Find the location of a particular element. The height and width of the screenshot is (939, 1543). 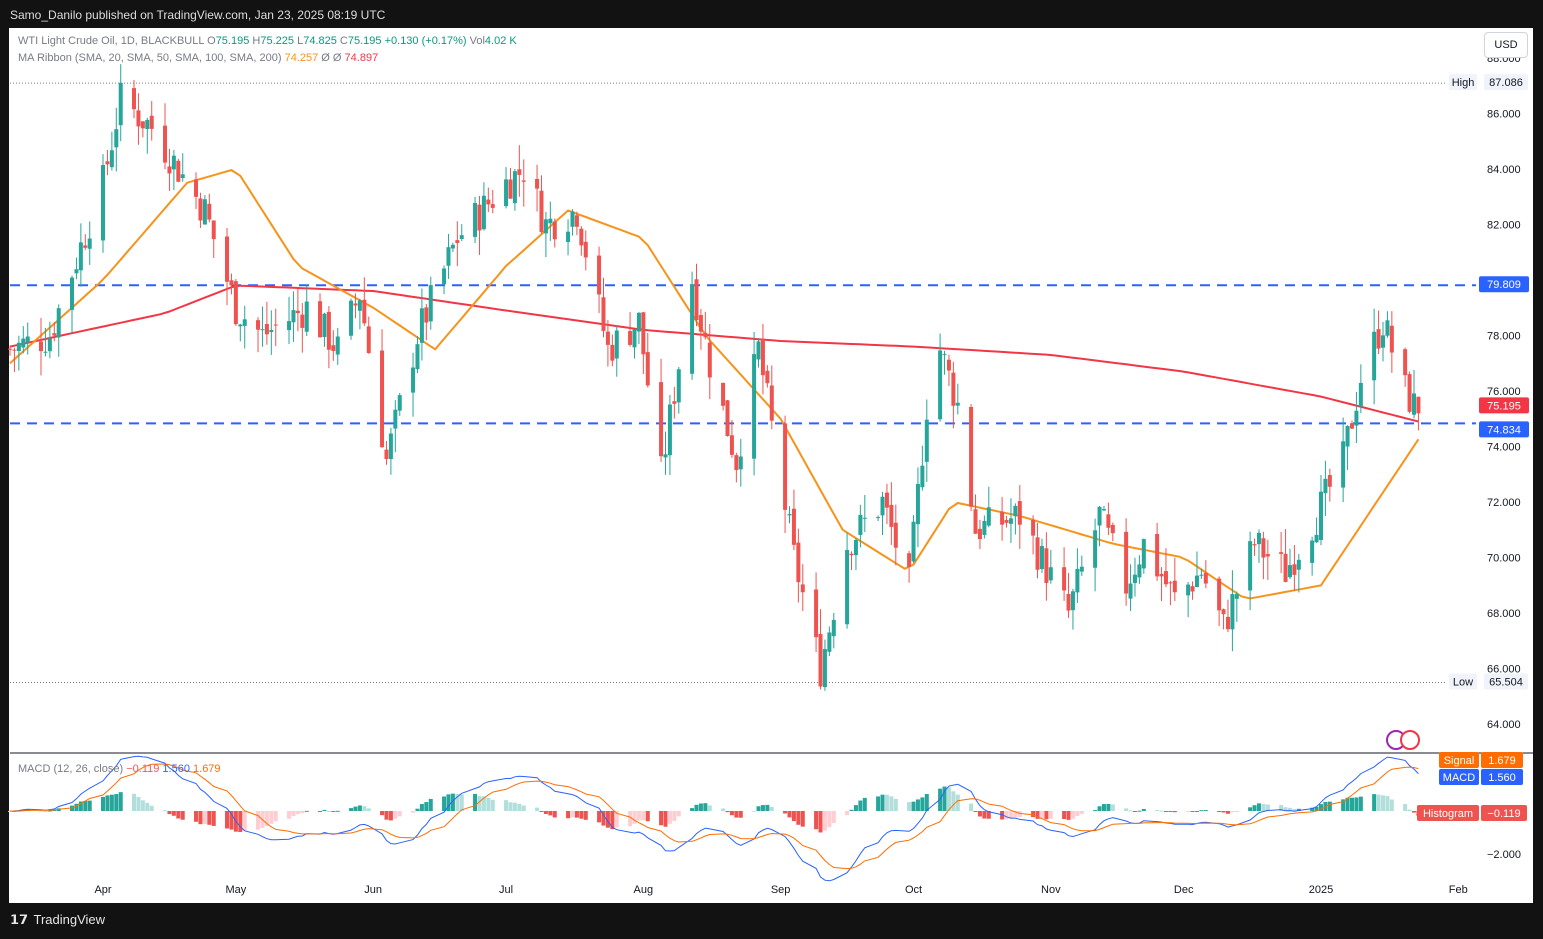

time-tick-label: Oct is located at coordinates (913, 890).